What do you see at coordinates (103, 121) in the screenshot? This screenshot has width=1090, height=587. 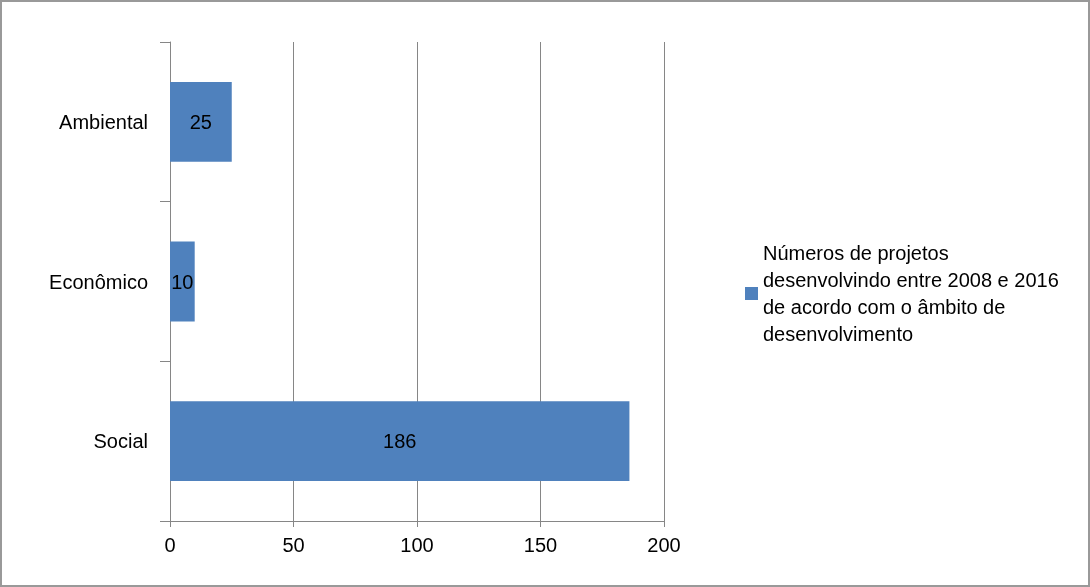 I see `y-tick-label: Ambiental` at bounding box center [103, 121].